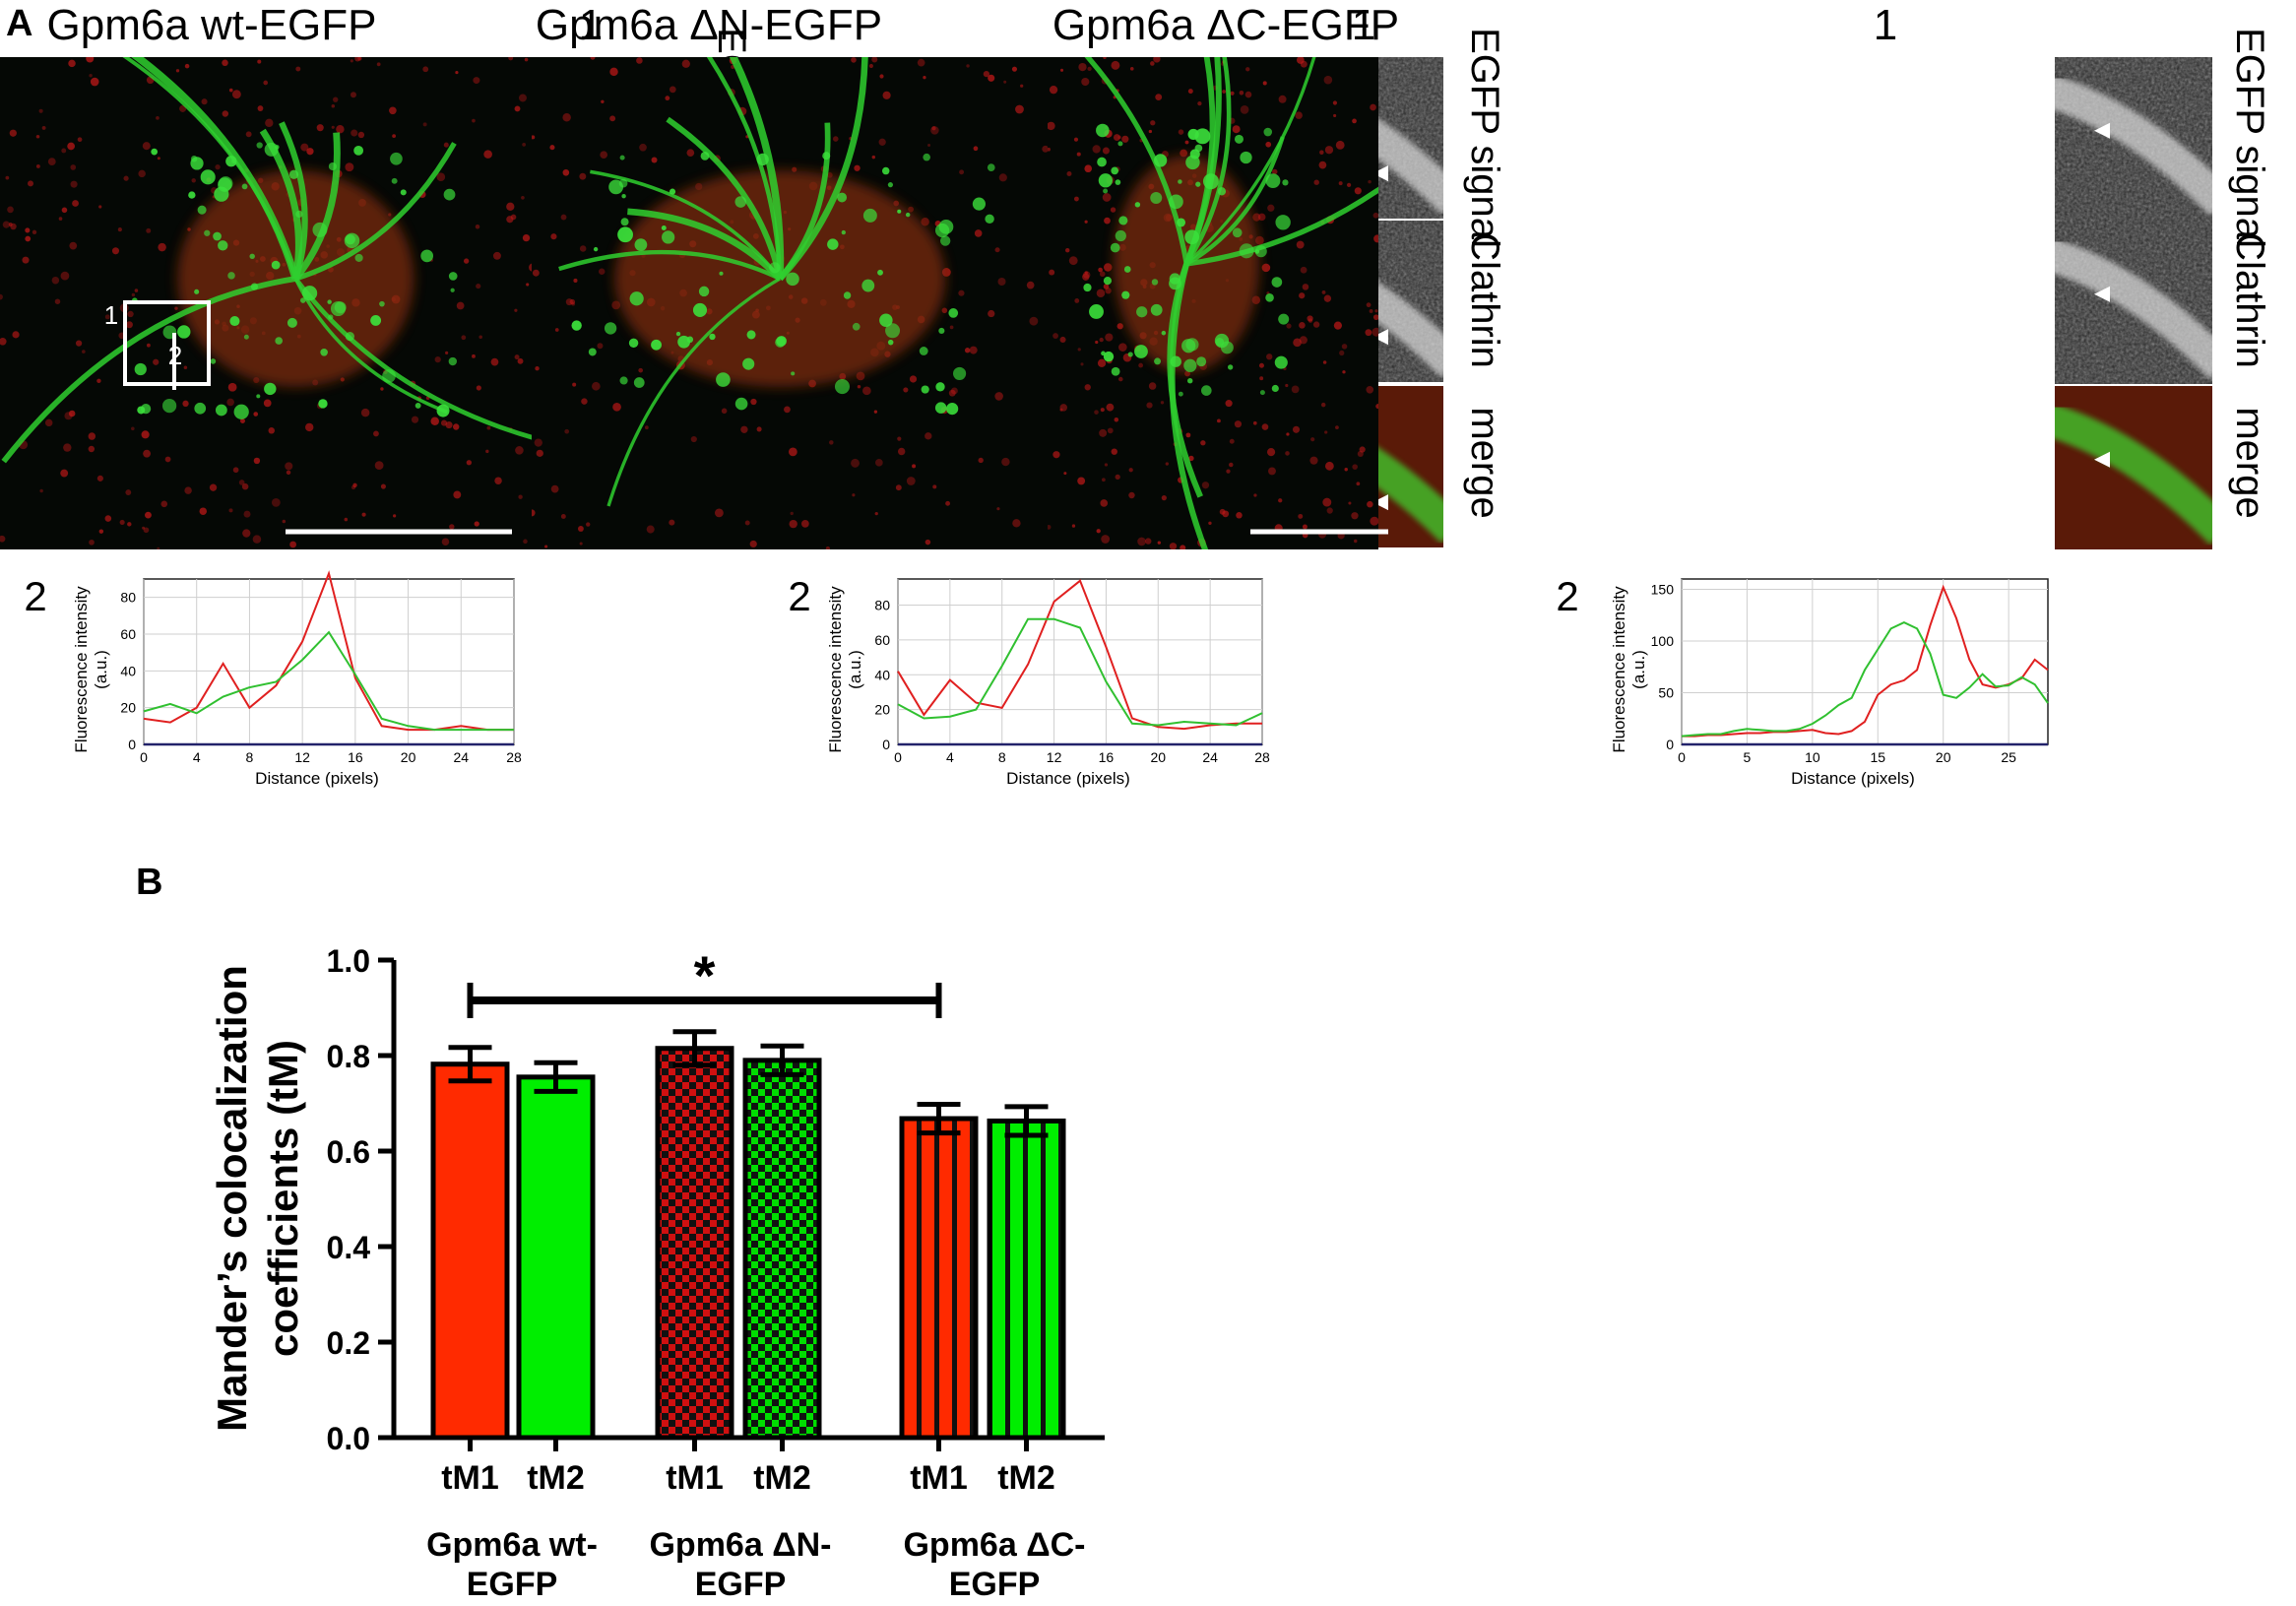 The height and width of the screenshot is (1606, 2296). I want to click on y-tick-label: 150, so click(1663, 590).